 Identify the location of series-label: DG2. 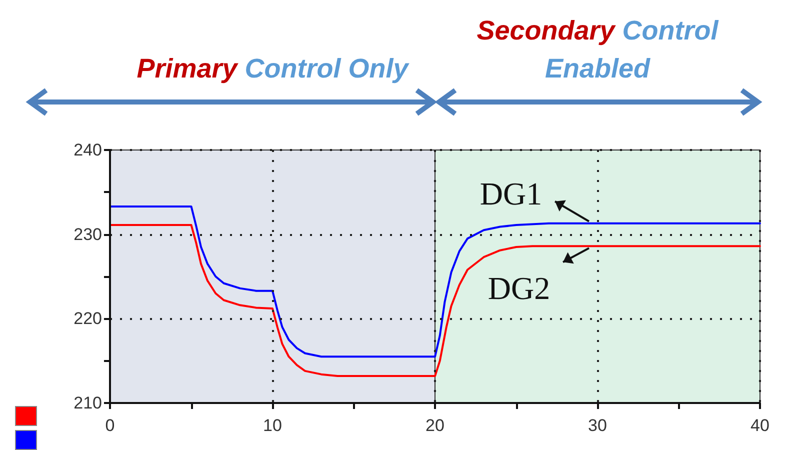
(519, 288).